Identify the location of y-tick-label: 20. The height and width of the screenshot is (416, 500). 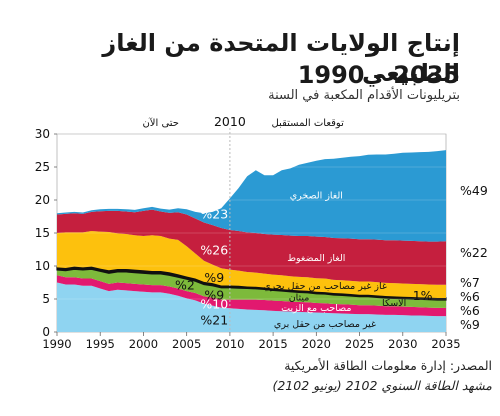
(42, 200).